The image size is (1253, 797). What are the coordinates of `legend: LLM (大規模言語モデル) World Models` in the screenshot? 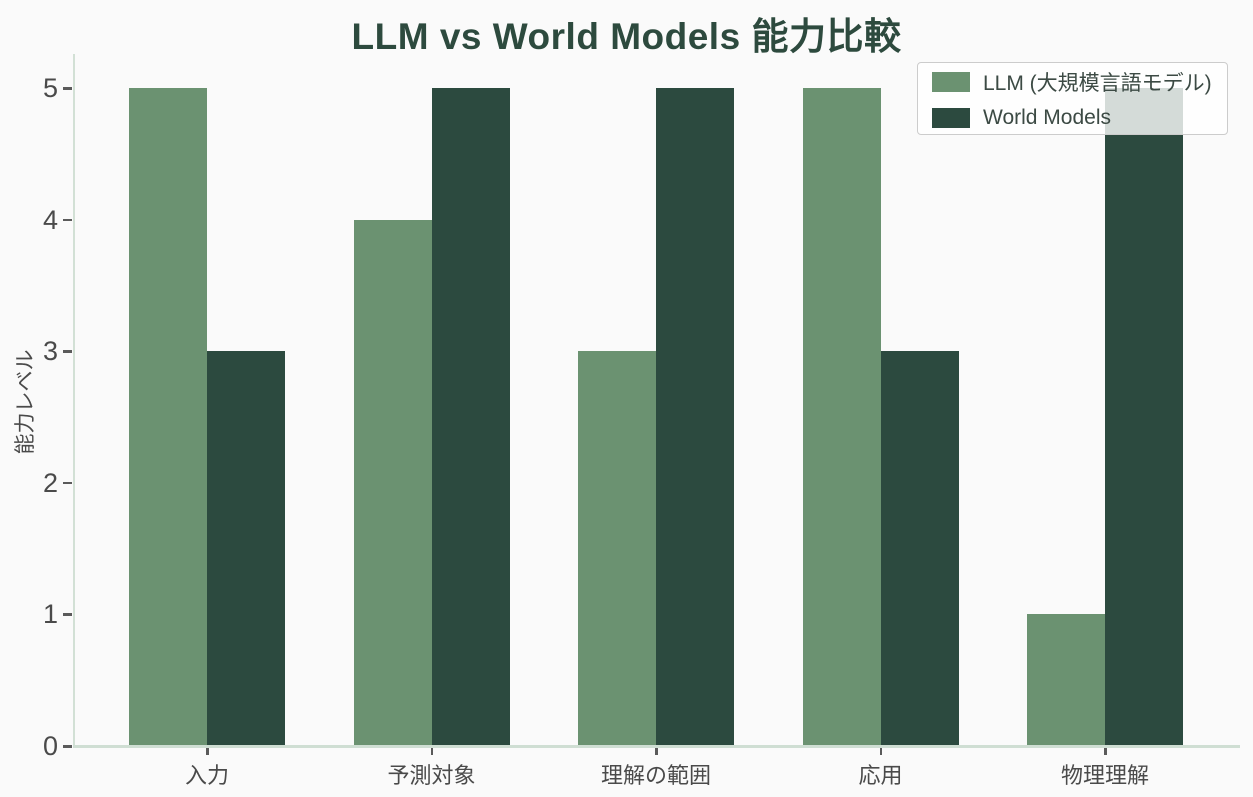 It's located at (1072, 98).